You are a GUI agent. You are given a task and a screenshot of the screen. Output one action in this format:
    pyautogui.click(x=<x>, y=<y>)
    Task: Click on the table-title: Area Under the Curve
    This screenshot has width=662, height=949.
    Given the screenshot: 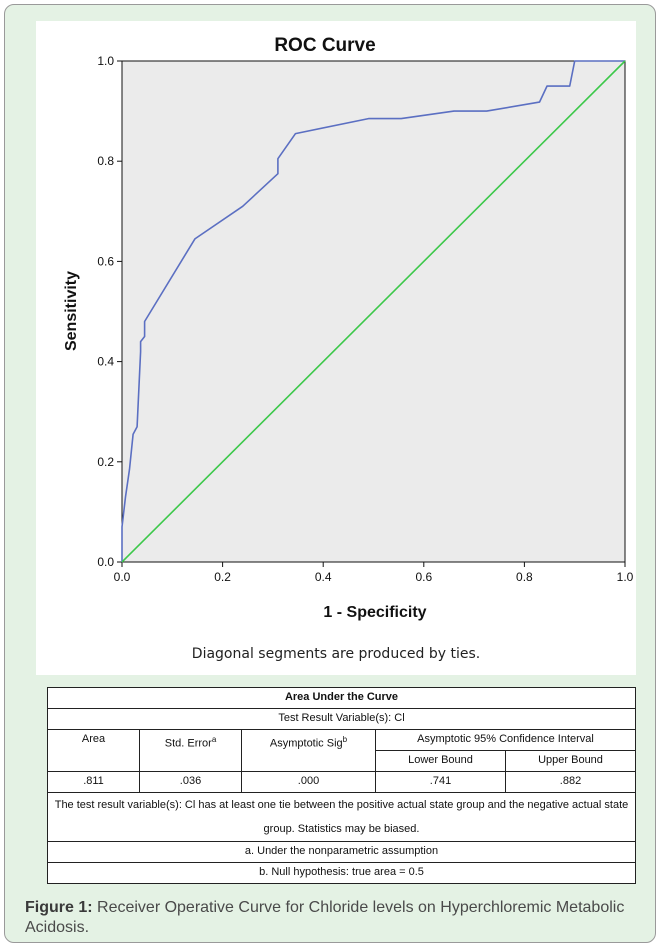 What is the action you would take?
    pyautogui.click(x=341, y=698)
    